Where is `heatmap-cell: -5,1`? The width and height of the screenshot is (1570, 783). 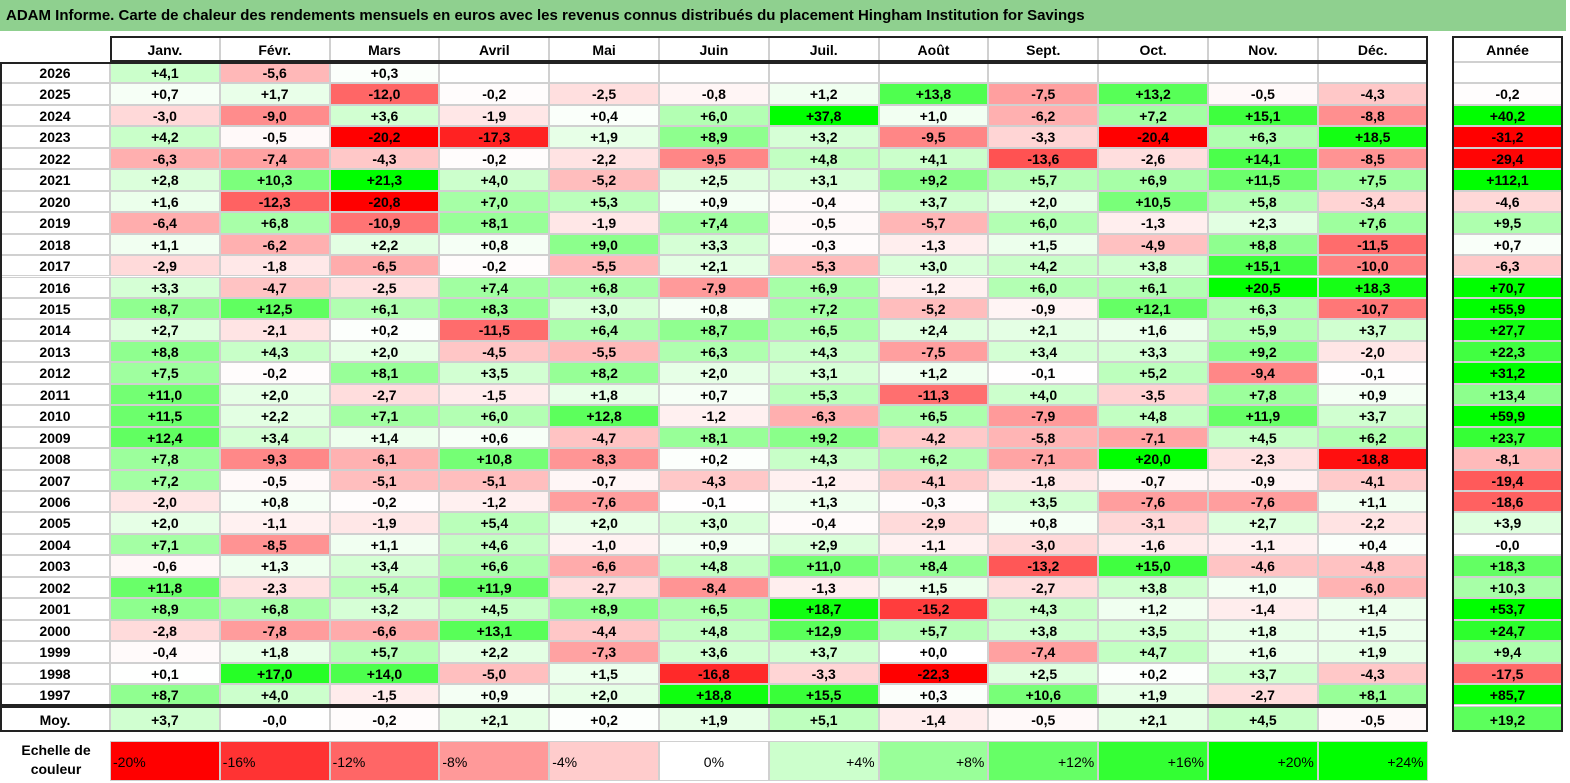 heatmap-cell: -5,1 is located at coordinates (384, 480).